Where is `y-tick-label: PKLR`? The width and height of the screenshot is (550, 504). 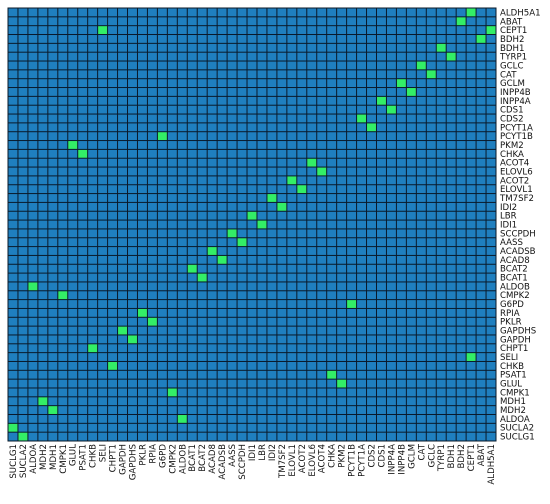 y-tick-label: PKLR is located at coordinates (511, 323).